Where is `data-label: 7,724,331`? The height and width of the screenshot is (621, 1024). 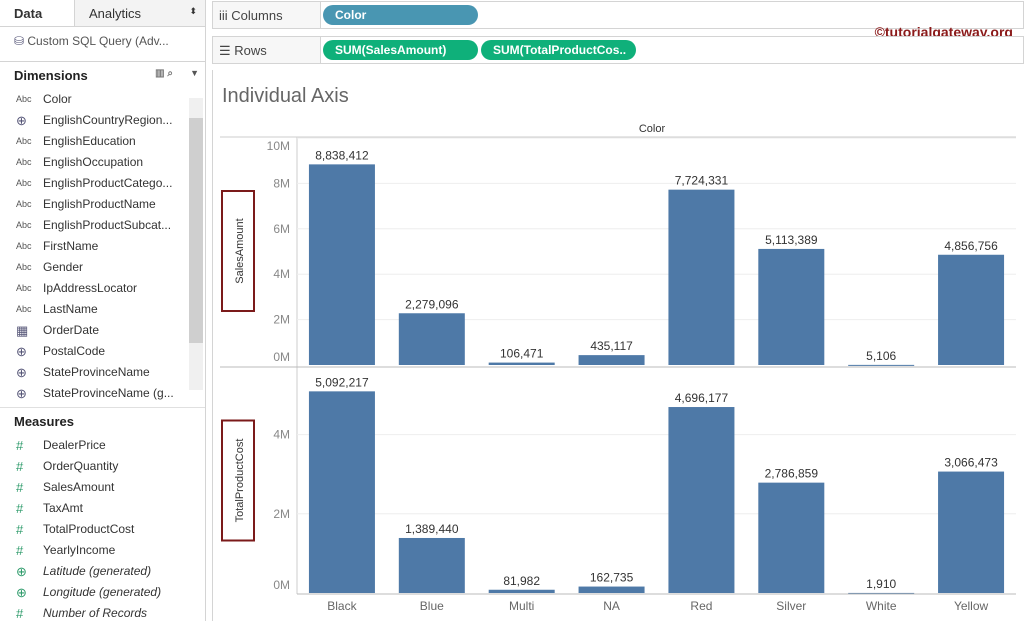
data-label: 7,724,331 is located at coordinates (702, 181).